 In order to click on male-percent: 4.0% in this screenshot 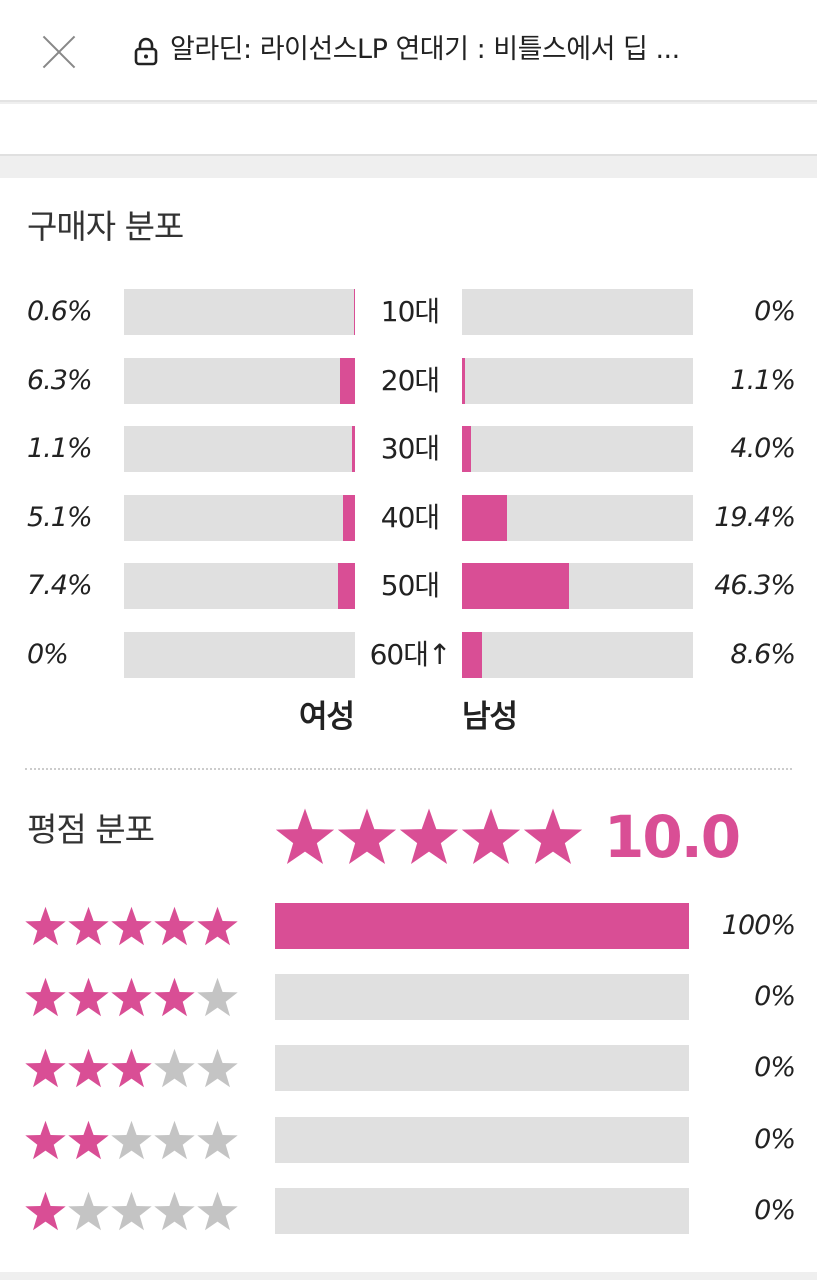, I will do `click(763, 448)`.